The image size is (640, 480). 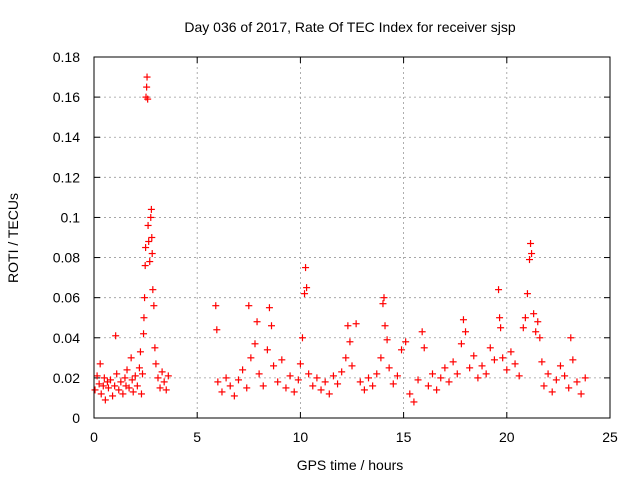 What do you see at coordinates (350, 465) in the screenshot?
I see `x-axis-label: GPS time / hours` at bounding box center [350, 465].